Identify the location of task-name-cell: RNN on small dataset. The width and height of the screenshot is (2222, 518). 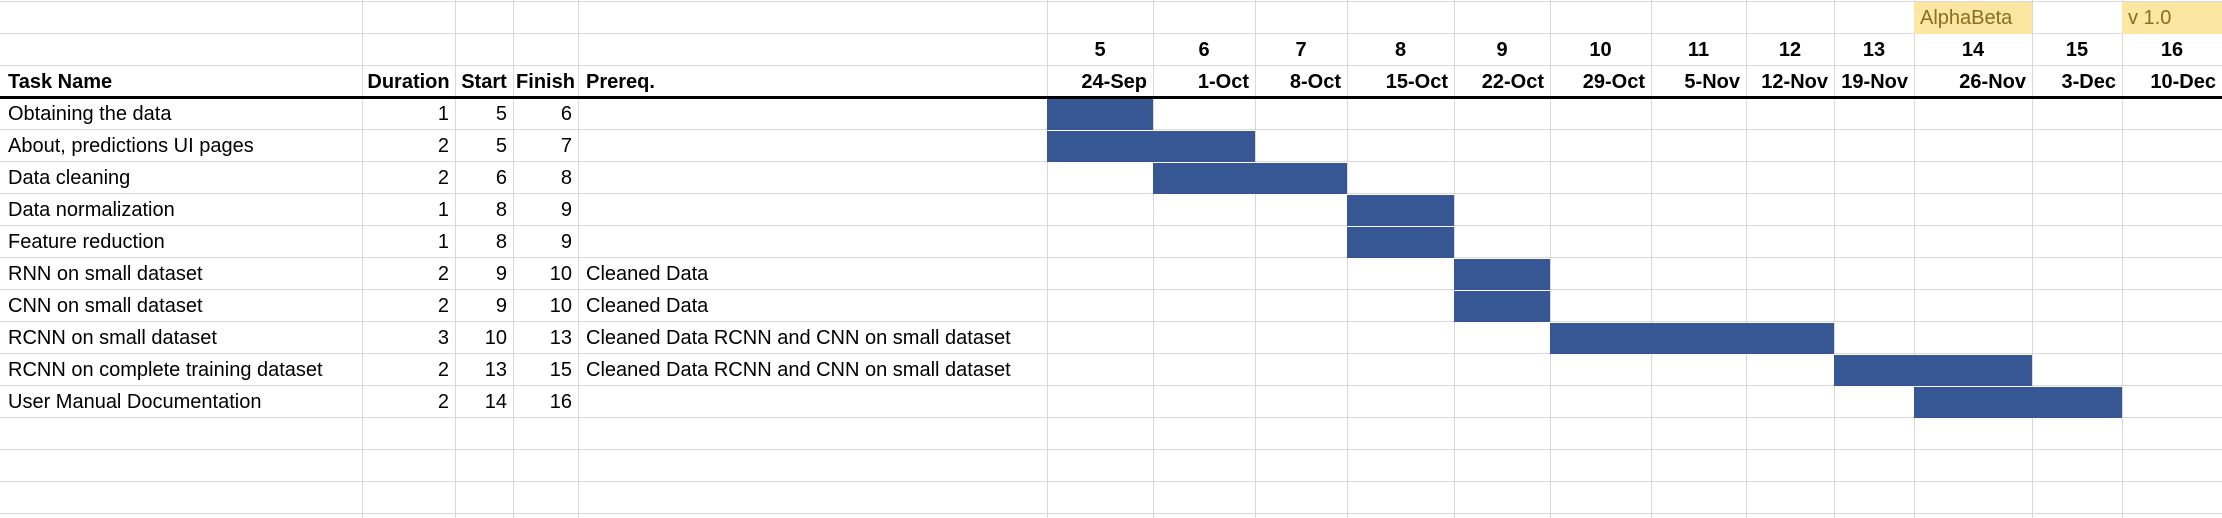
(105, 274).